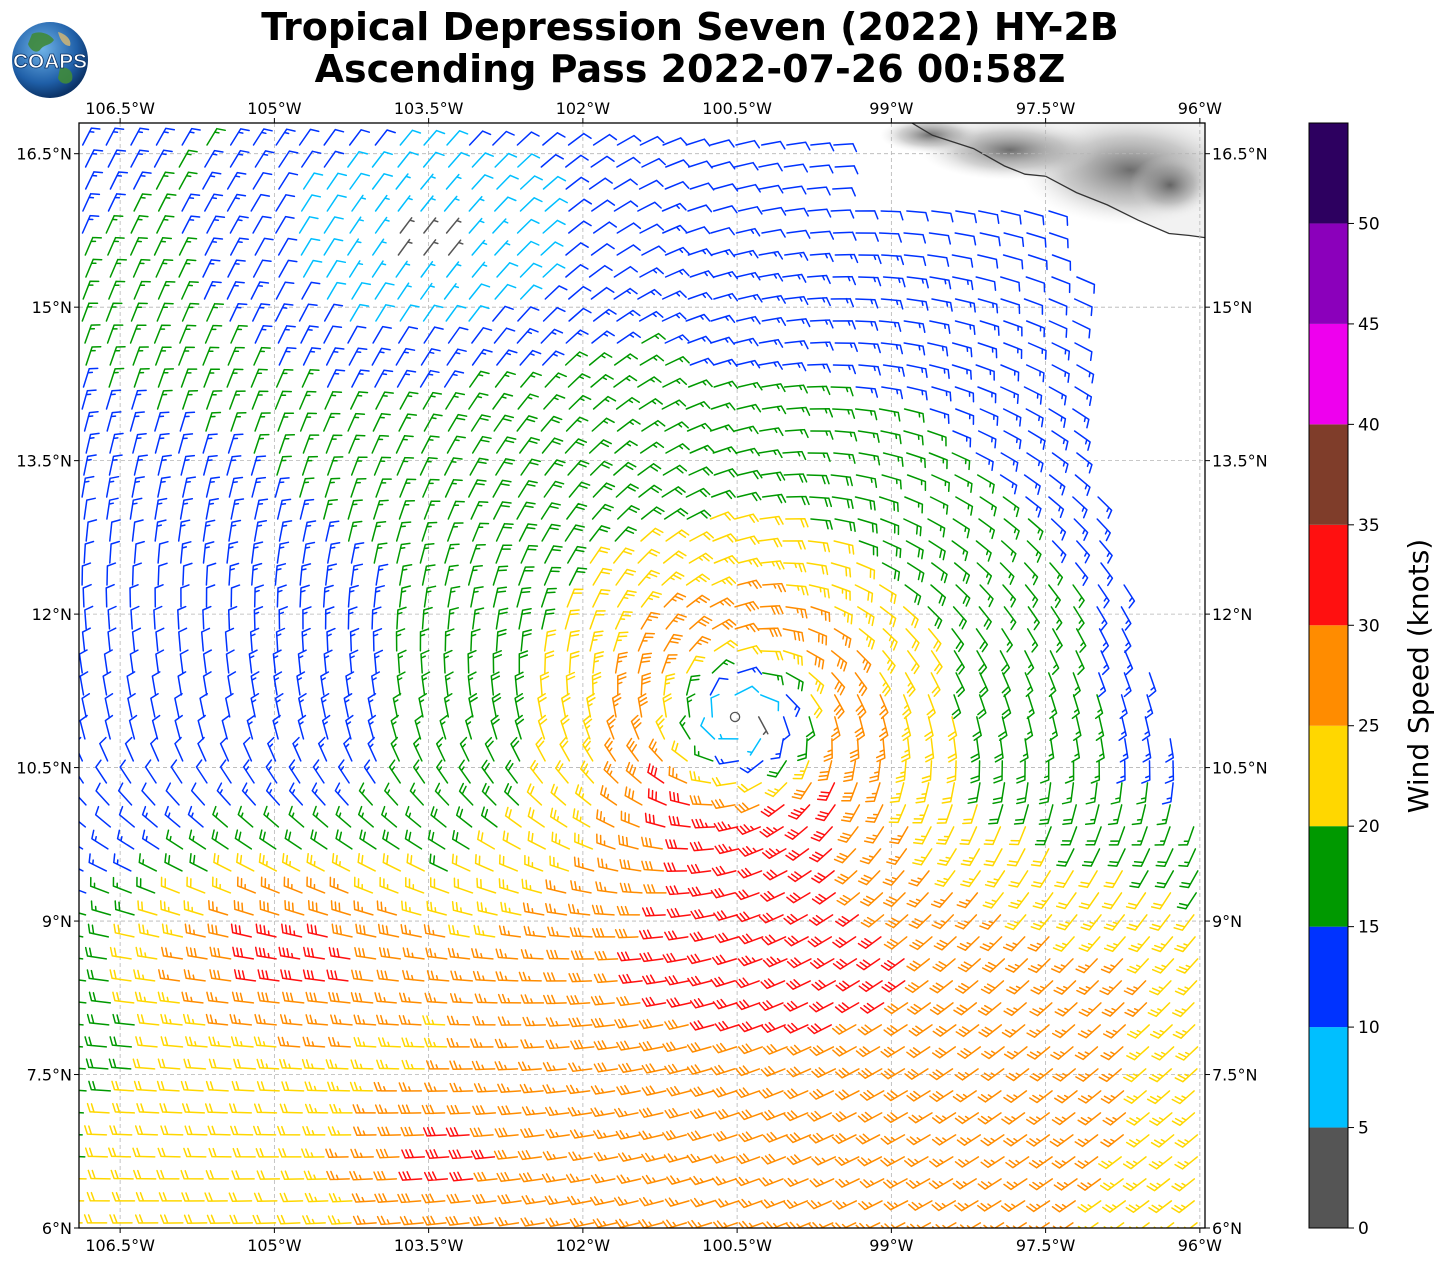  What do you see at coordinates (583, 108) in the screenshot?
I see `lon-tick-label-top: 102°W` at bounding box center [583, 108].